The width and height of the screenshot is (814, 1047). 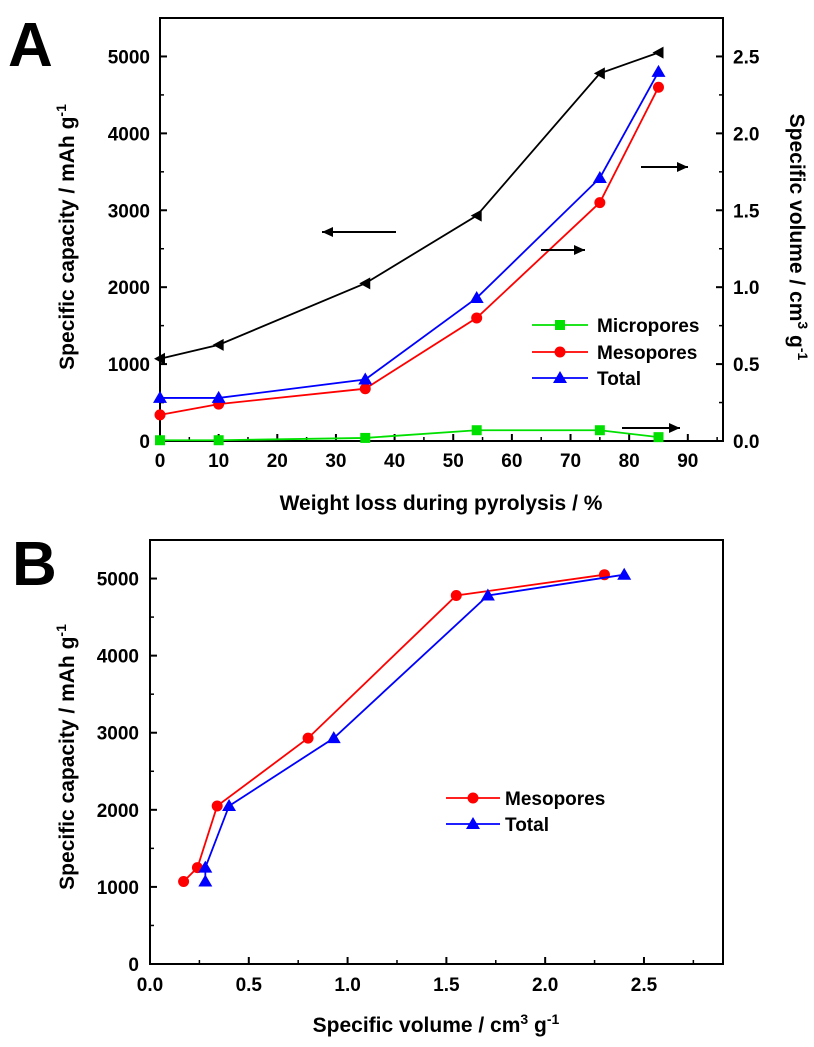 What do you see at coordinates (473, 823) in the screenshot?
I see `legend-marker-total-b` at bounding box center [473, 823].